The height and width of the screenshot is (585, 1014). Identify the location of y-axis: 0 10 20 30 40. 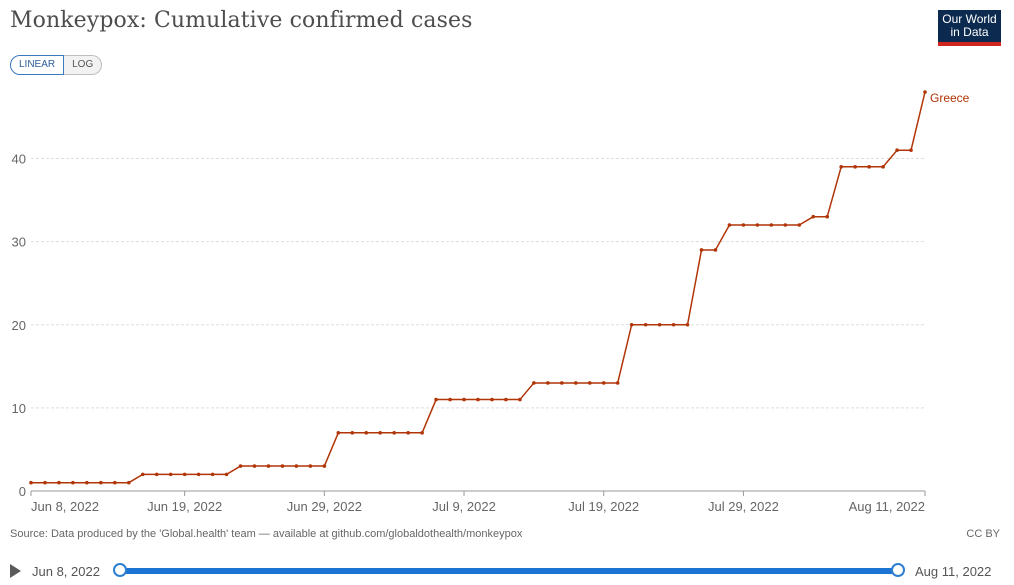
(19, 326).